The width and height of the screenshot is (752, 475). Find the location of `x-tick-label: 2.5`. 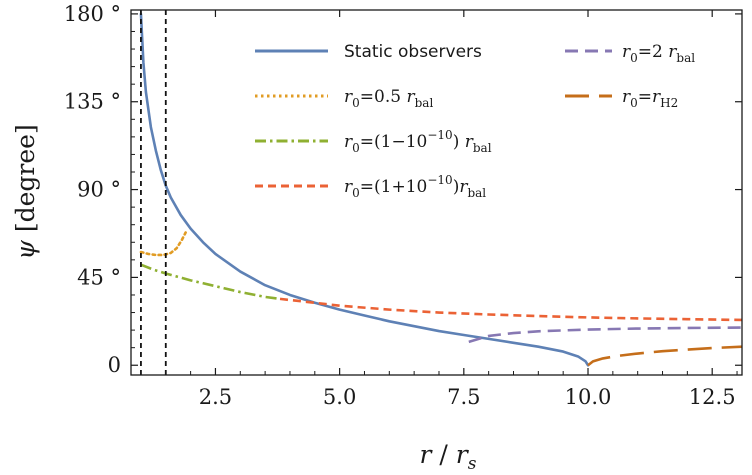

x-tick-label: 2.5 is located at coordinates (215, 397).